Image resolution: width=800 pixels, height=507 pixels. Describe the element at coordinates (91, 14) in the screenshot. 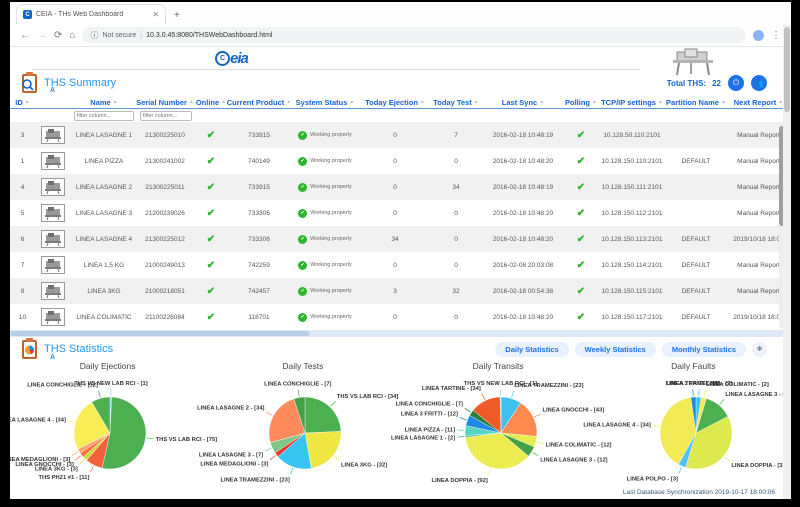

I see `browser-tab: C CEIA - THs Web Dashboard ✕` at that location.